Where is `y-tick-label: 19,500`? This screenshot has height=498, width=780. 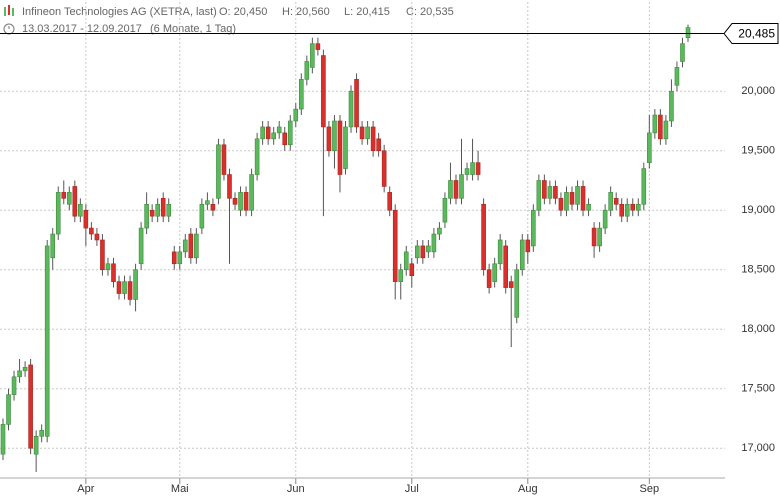 y-tick-label: 19,500 is located at coordinates (758, 151).